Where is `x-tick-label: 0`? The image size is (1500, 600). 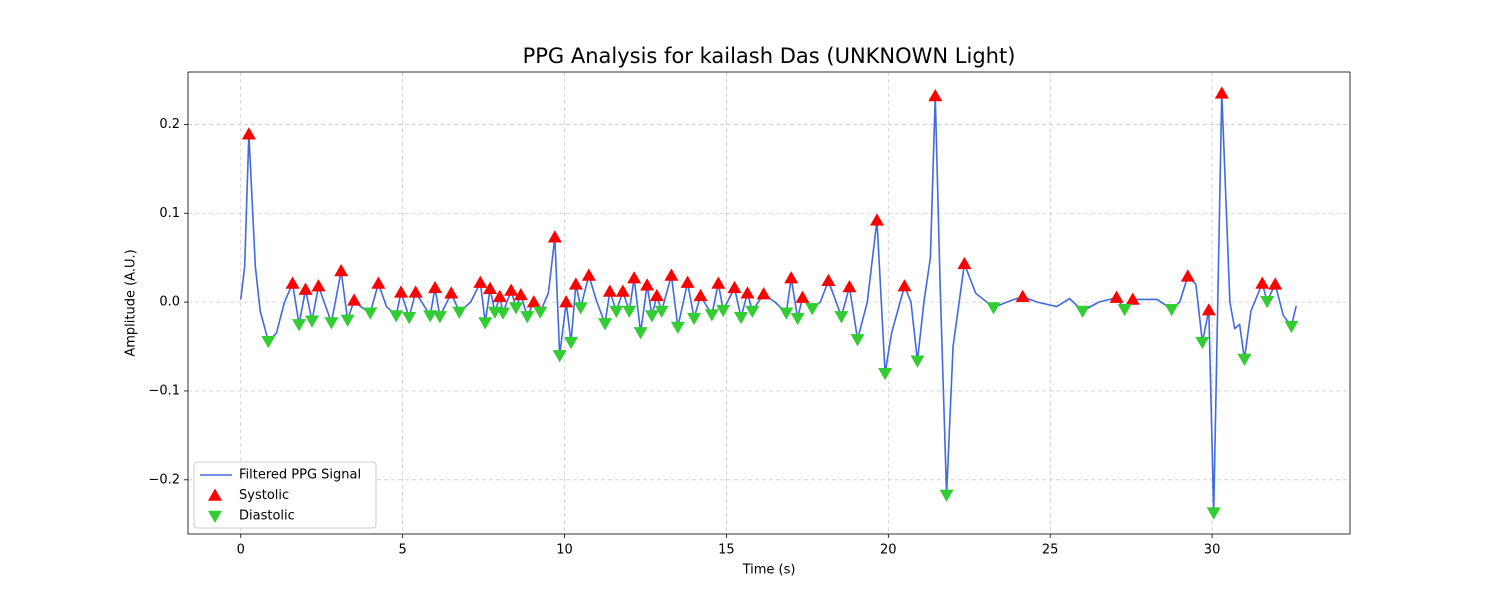
x-tick-label: 0 is located at coordinates (241, 550).